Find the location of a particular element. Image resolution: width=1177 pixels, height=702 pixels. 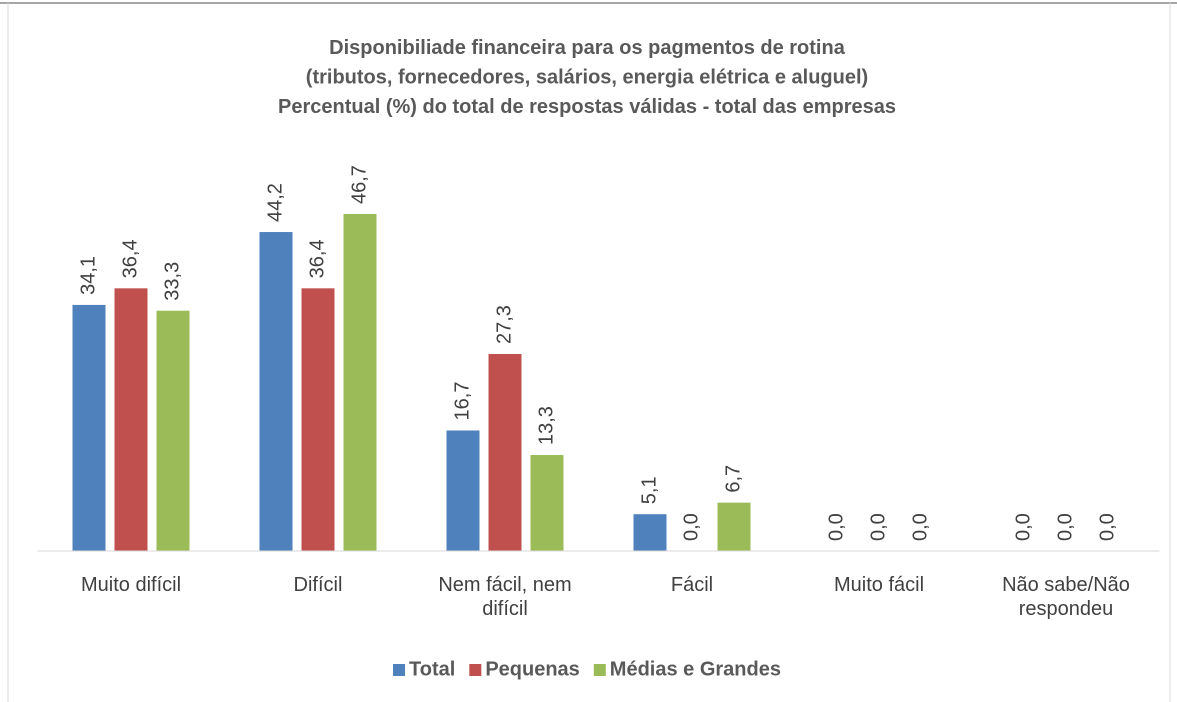

x-tick-label: Difícil is located at coordinates (318, 585).